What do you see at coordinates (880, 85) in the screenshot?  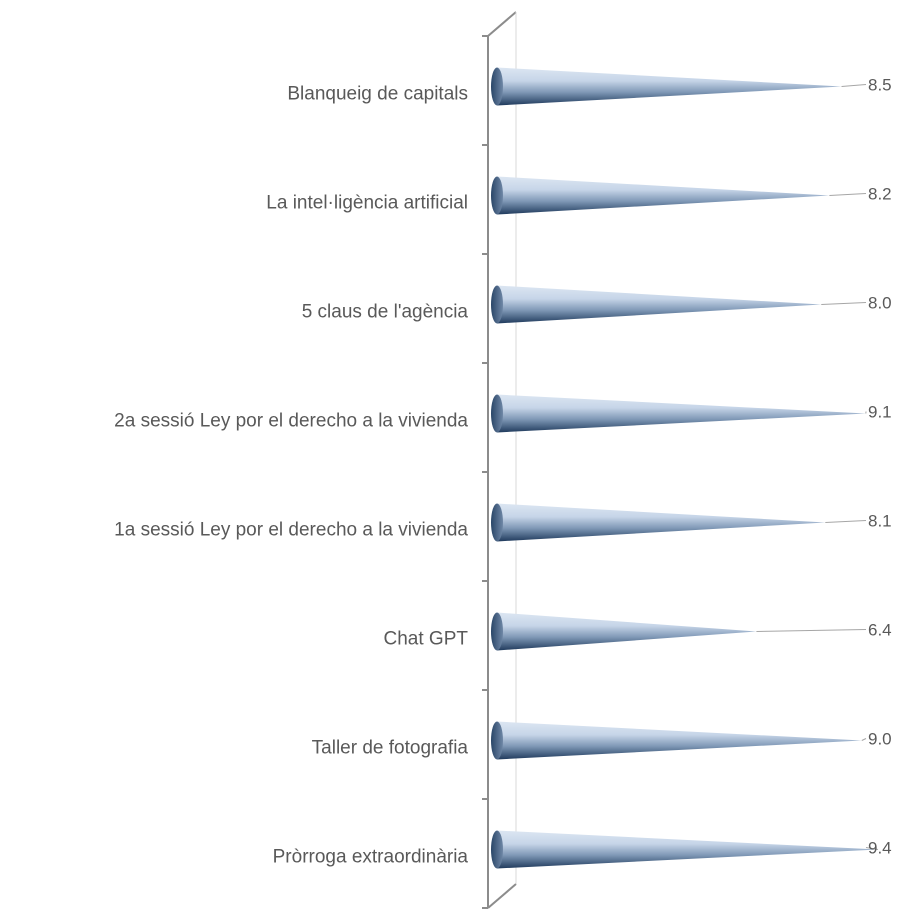 I see `value-label: 8.5` at bounding box center [880, 85].